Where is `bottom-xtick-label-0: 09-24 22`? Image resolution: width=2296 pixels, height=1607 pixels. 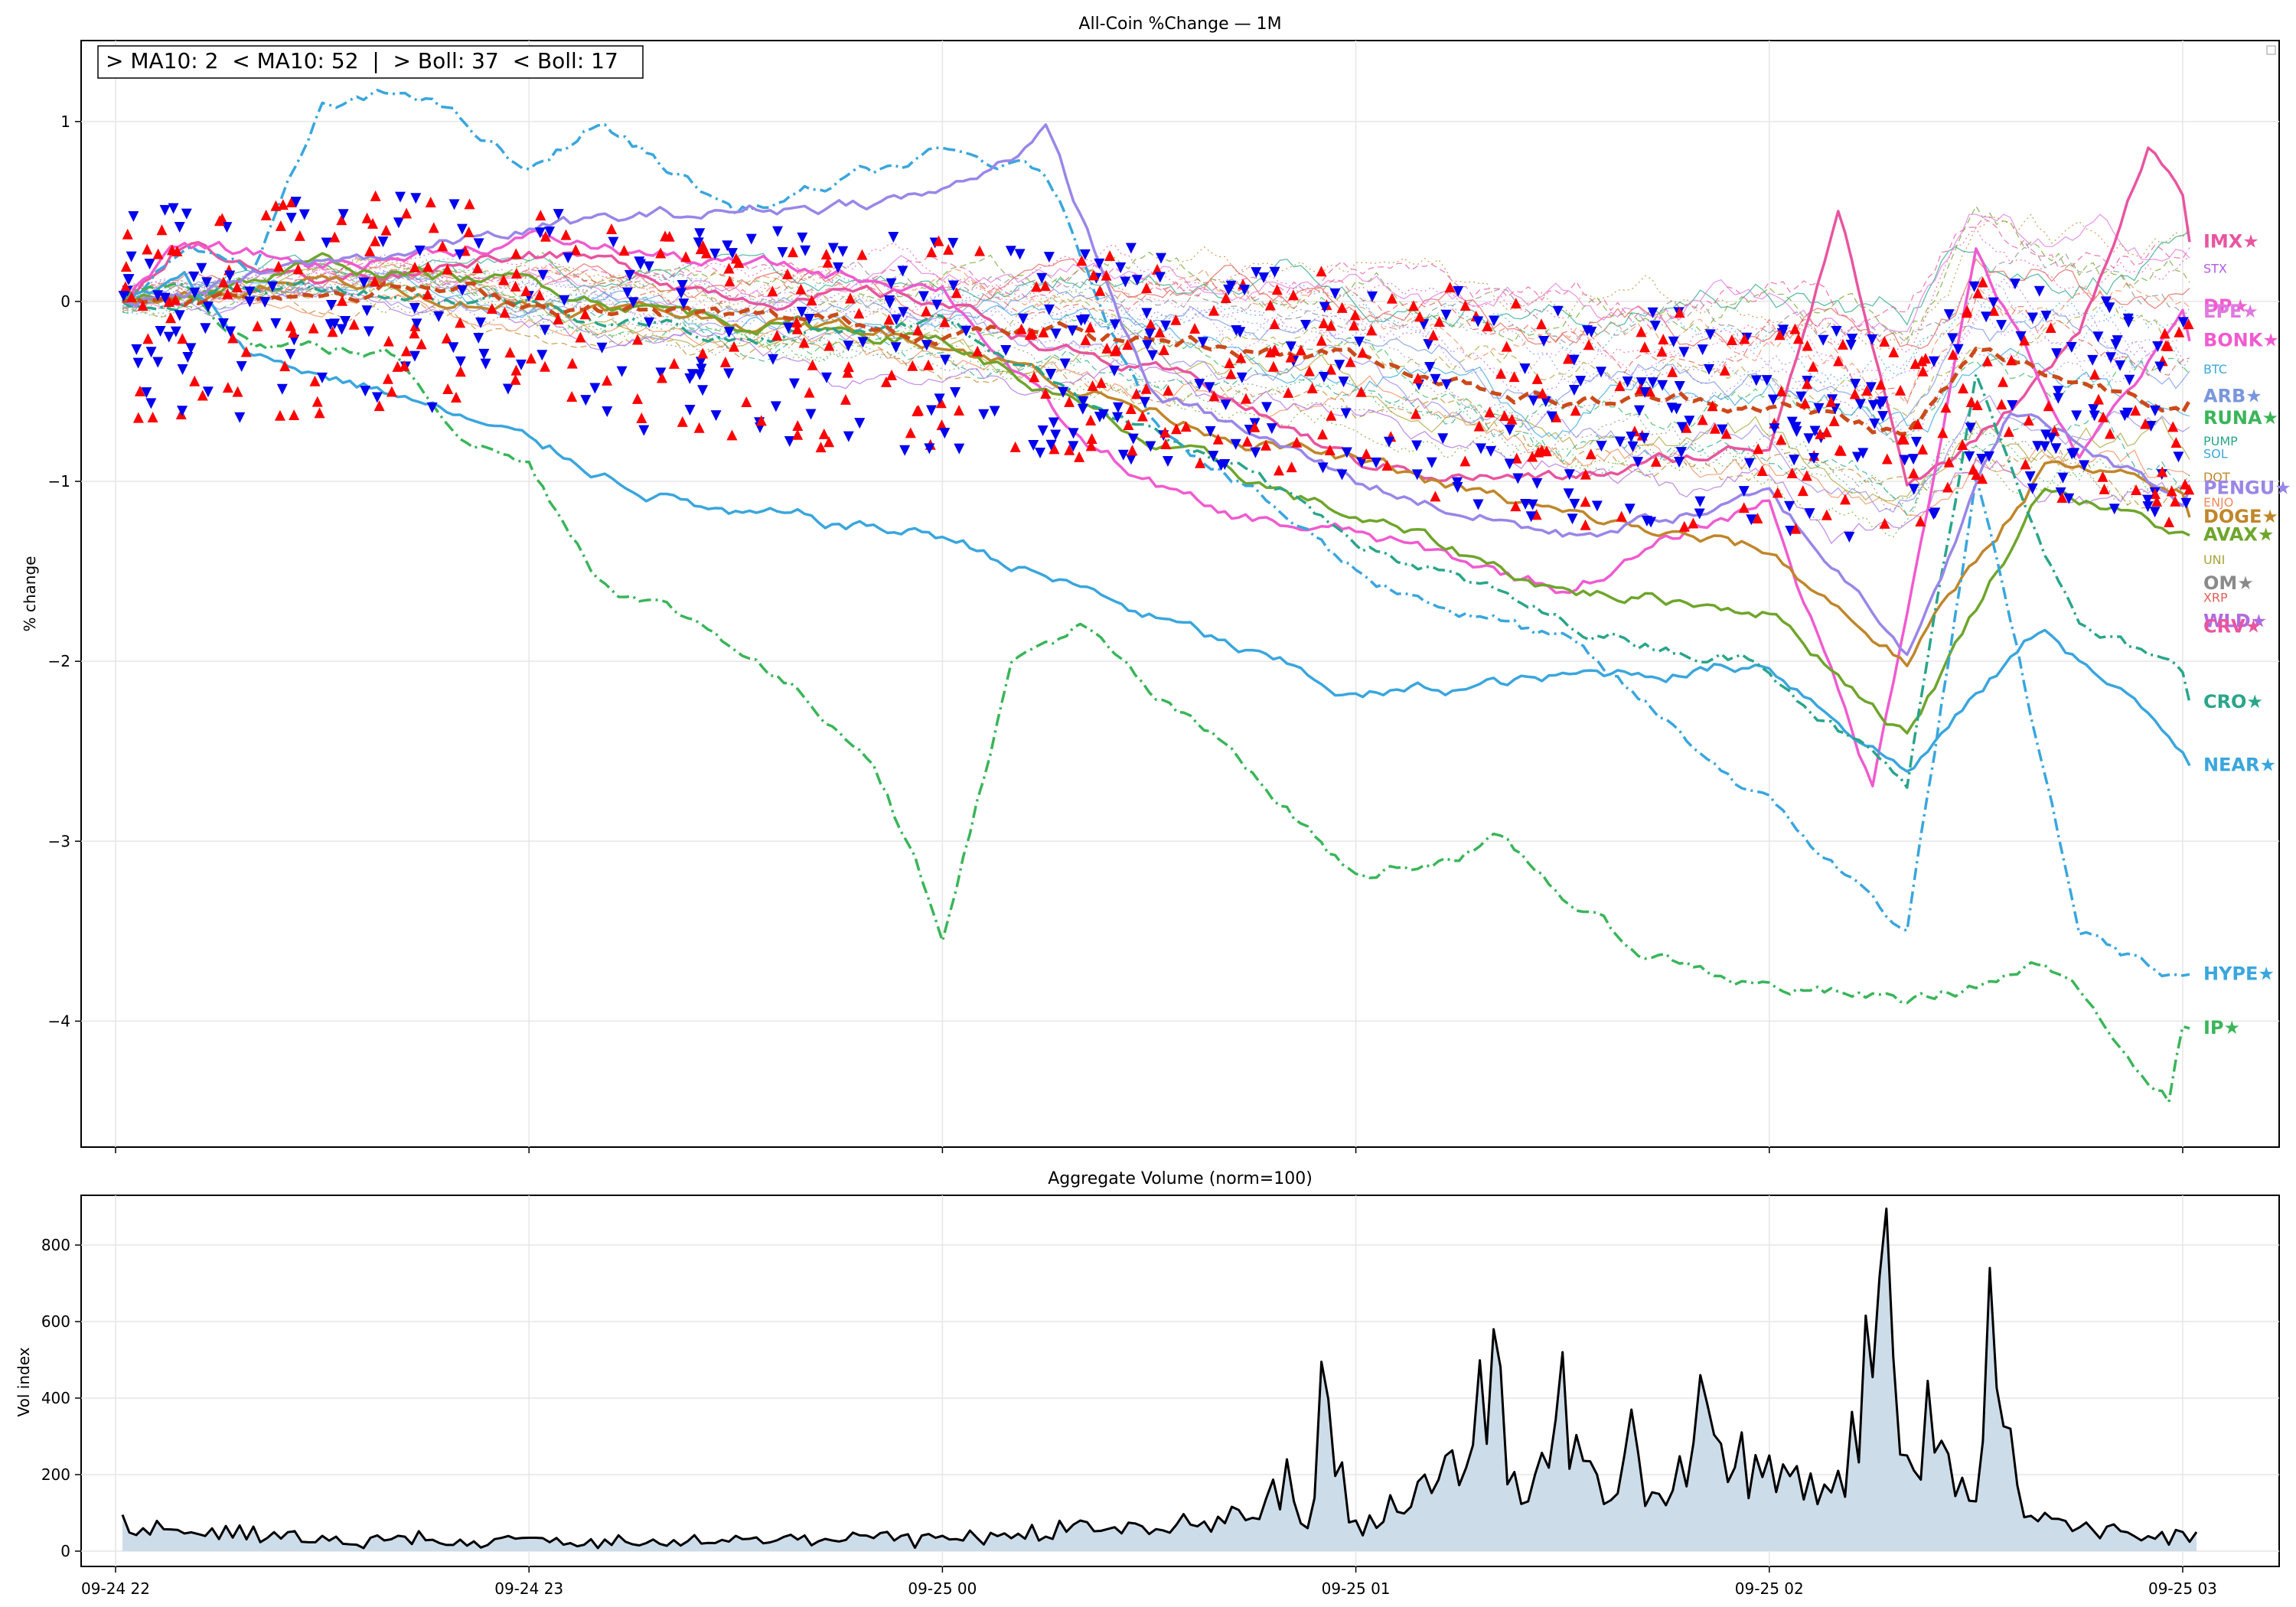 bottom-xtick-label-0: 09-24 22 is located at coordinates (115, 1589).